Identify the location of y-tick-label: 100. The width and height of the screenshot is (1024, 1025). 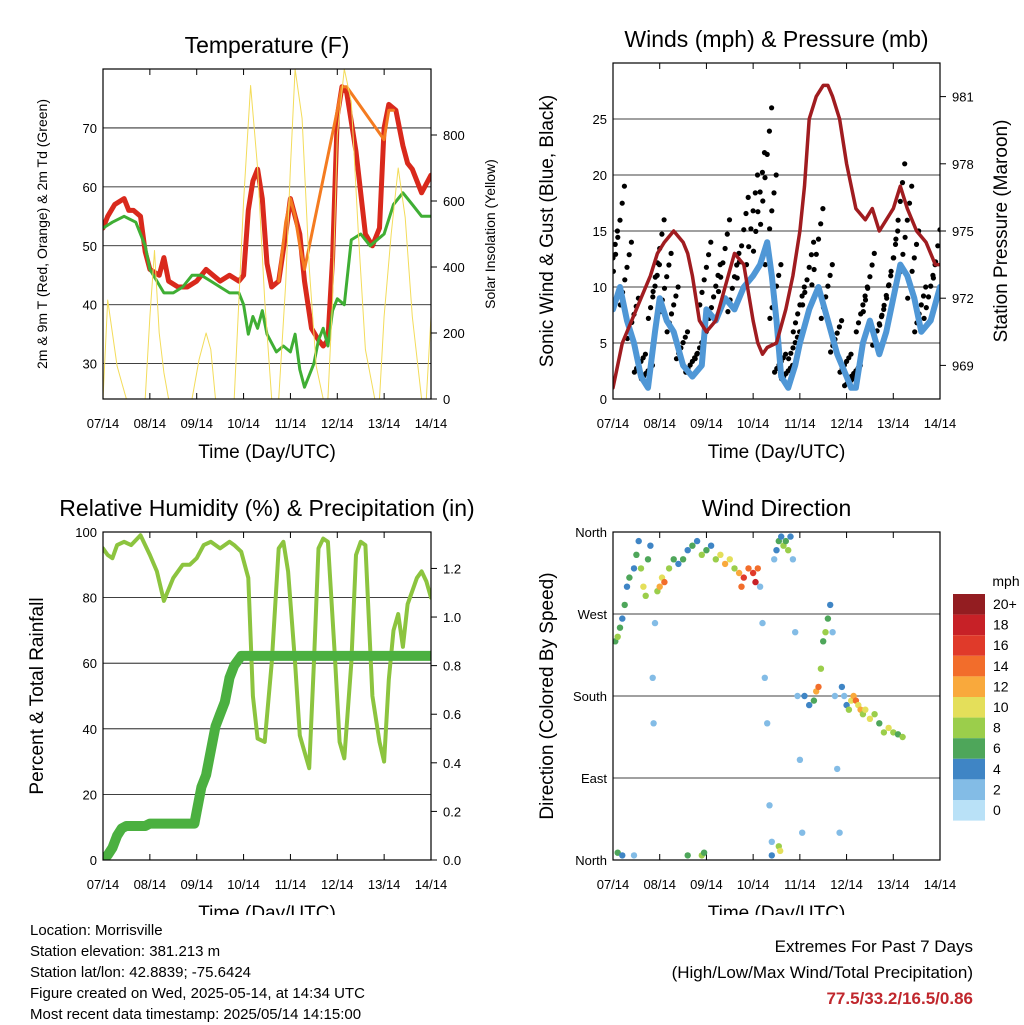
(86, 532).